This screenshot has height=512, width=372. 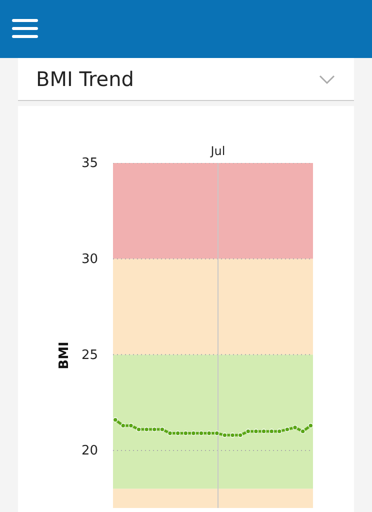 What do you see at coordinates (64, 356) in the screenshot?
I see `y-axis-title: BMI` at bounding box center [64, 356].